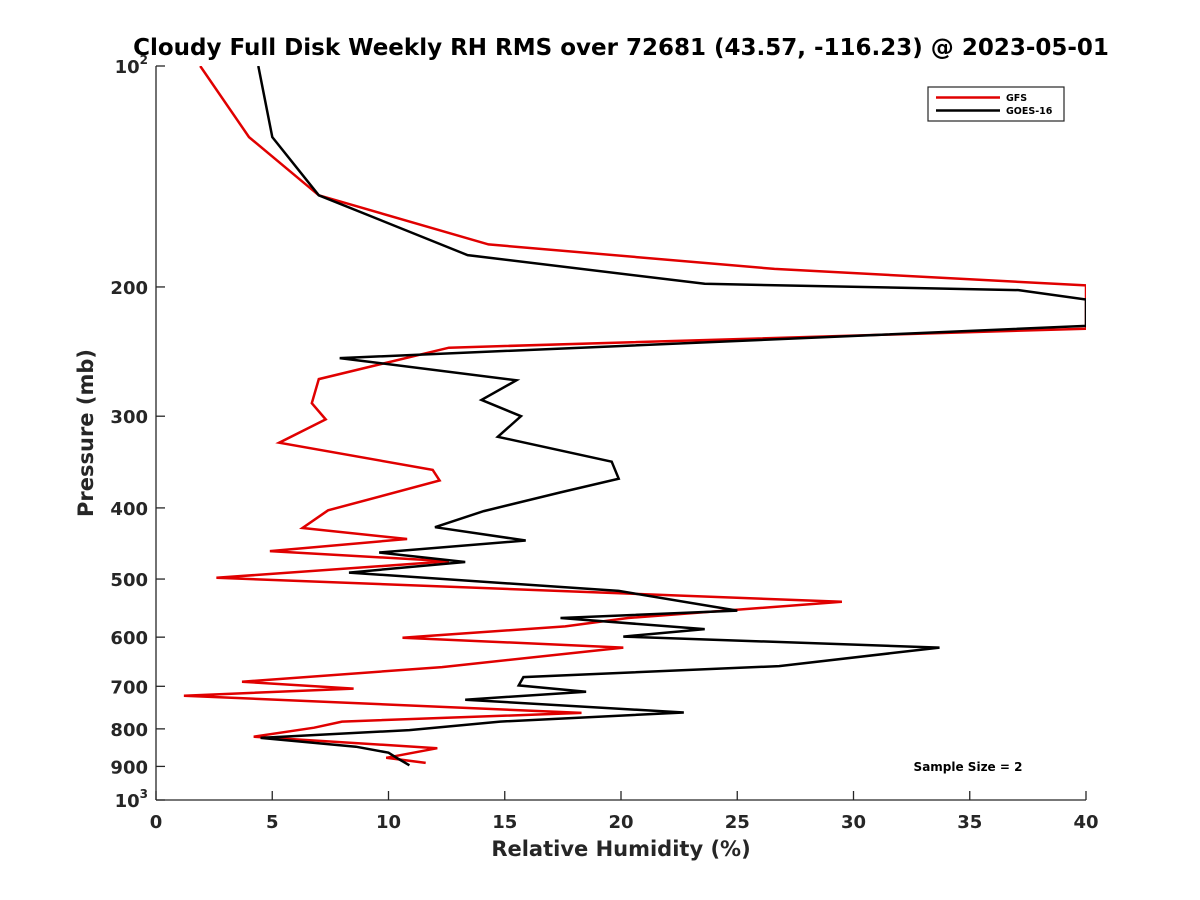 Image resolution: width=1200 pixels, height=900 pixels. Describe the element at coordinates (388, 822) in the screenshot. I see `x-tick-label: 10` at that location.